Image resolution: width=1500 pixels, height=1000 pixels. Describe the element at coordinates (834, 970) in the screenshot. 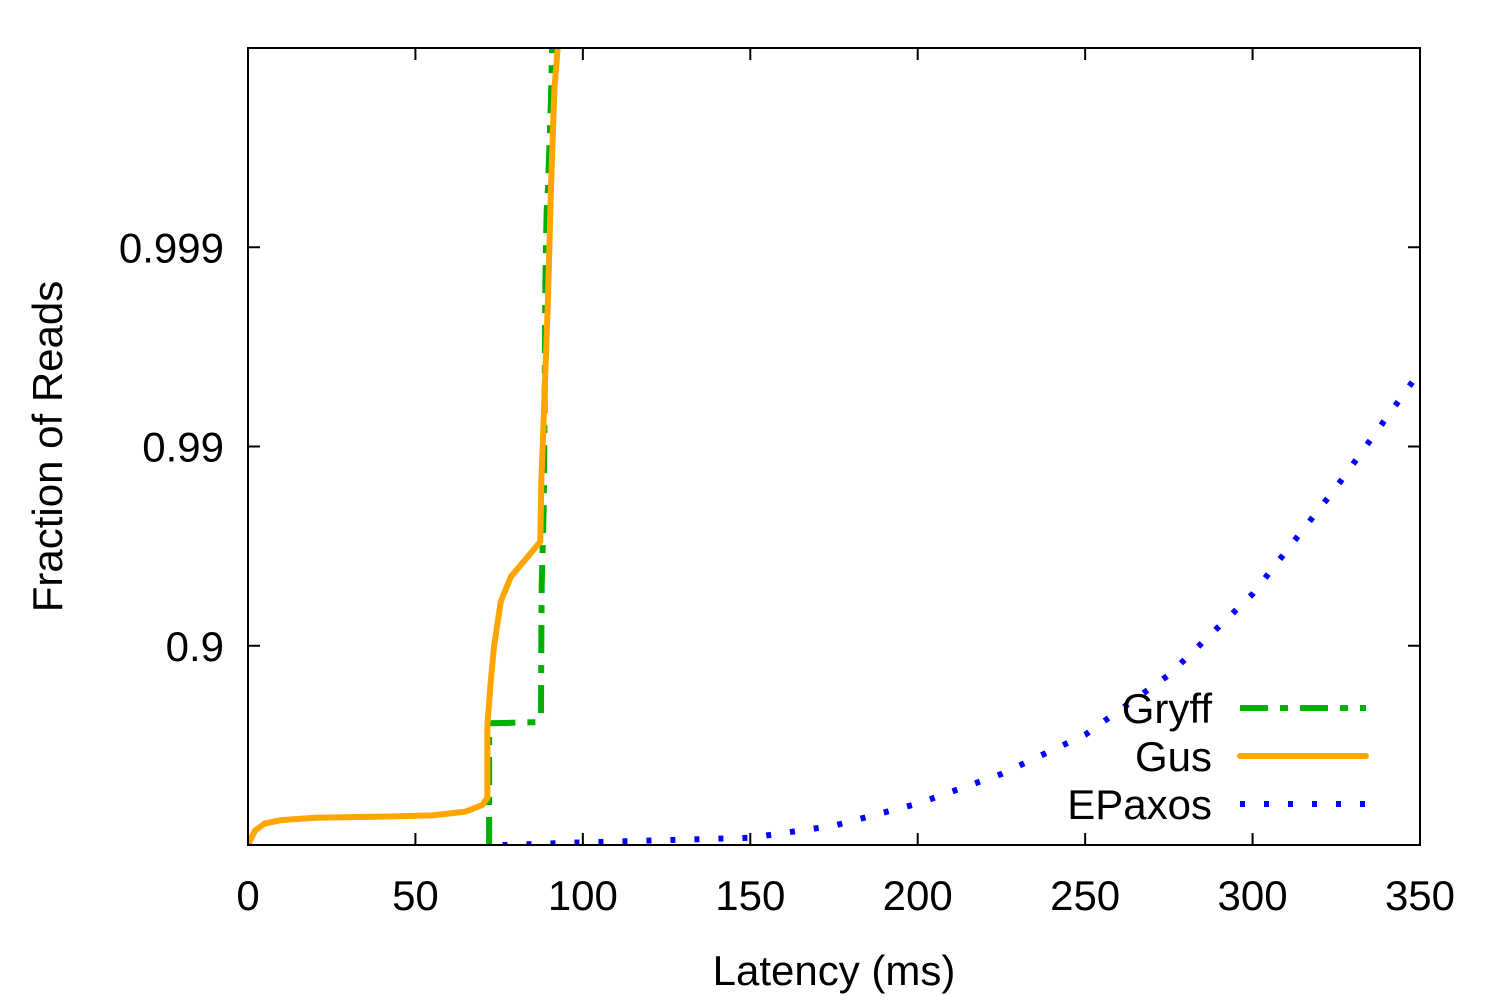

I see `x-axis-label: Latency (ms)` at that location.